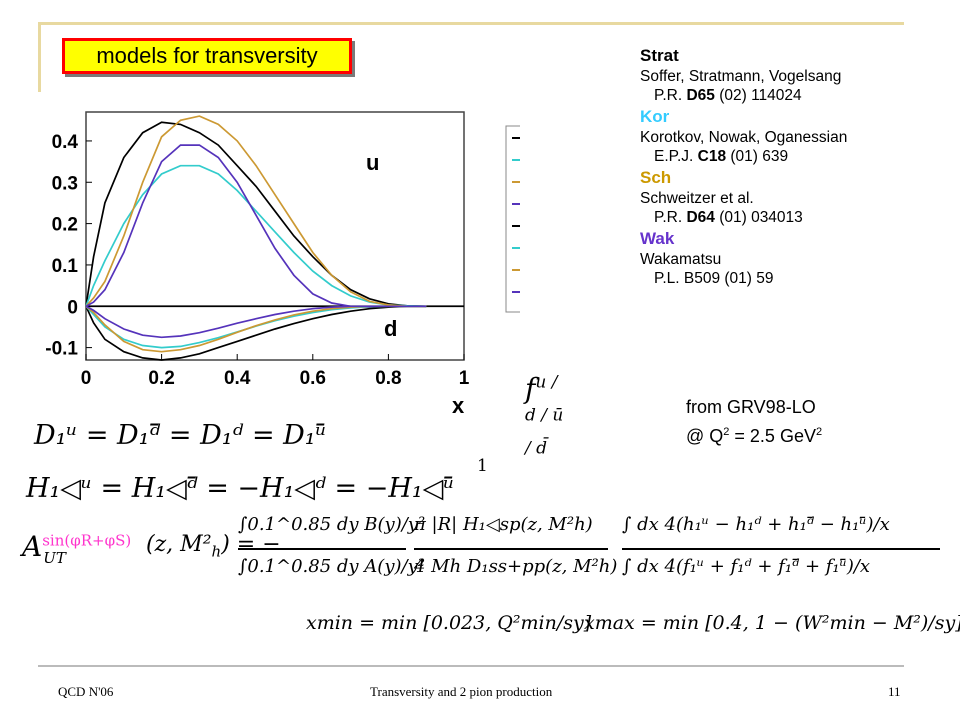 Image resolution: width=960 pixels, height=720 pixels. What do you see at coordinates (240, 488) in the screenshot?
I see `collins-equality: H₁◁ᵘ = H₁◁ᵈ̄ = −H₁◁ᵈ = −H₁◁ᵘ̄` at bounding box center [240, 488].